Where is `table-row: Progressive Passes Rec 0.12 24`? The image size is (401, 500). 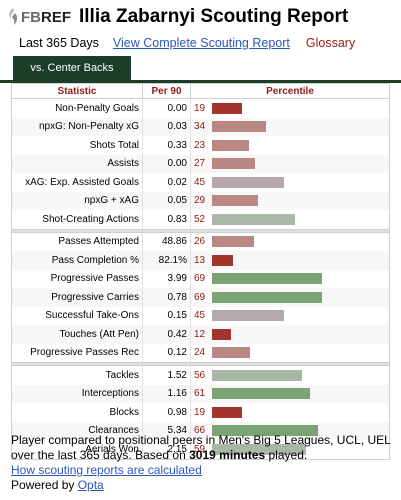 table-row: Progressive Passes Rec 0.12 24 is located at coordinates (200, 352).